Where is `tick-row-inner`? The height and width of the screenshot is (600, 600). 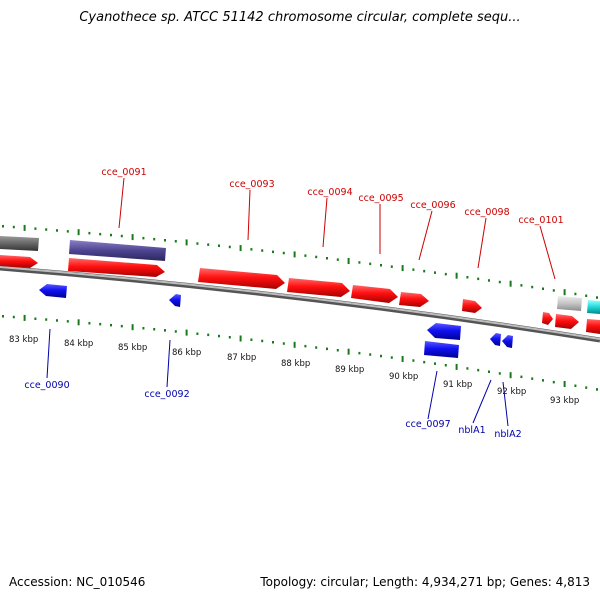
tick-row-inner is located at coordinates (300, 352).